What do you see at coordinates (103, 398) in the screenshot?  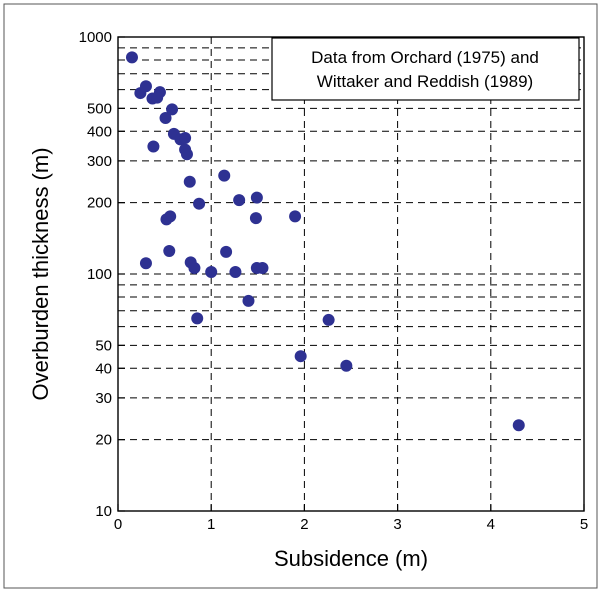 I see `y-tick-label: 30` at bounding box center [103, 398].